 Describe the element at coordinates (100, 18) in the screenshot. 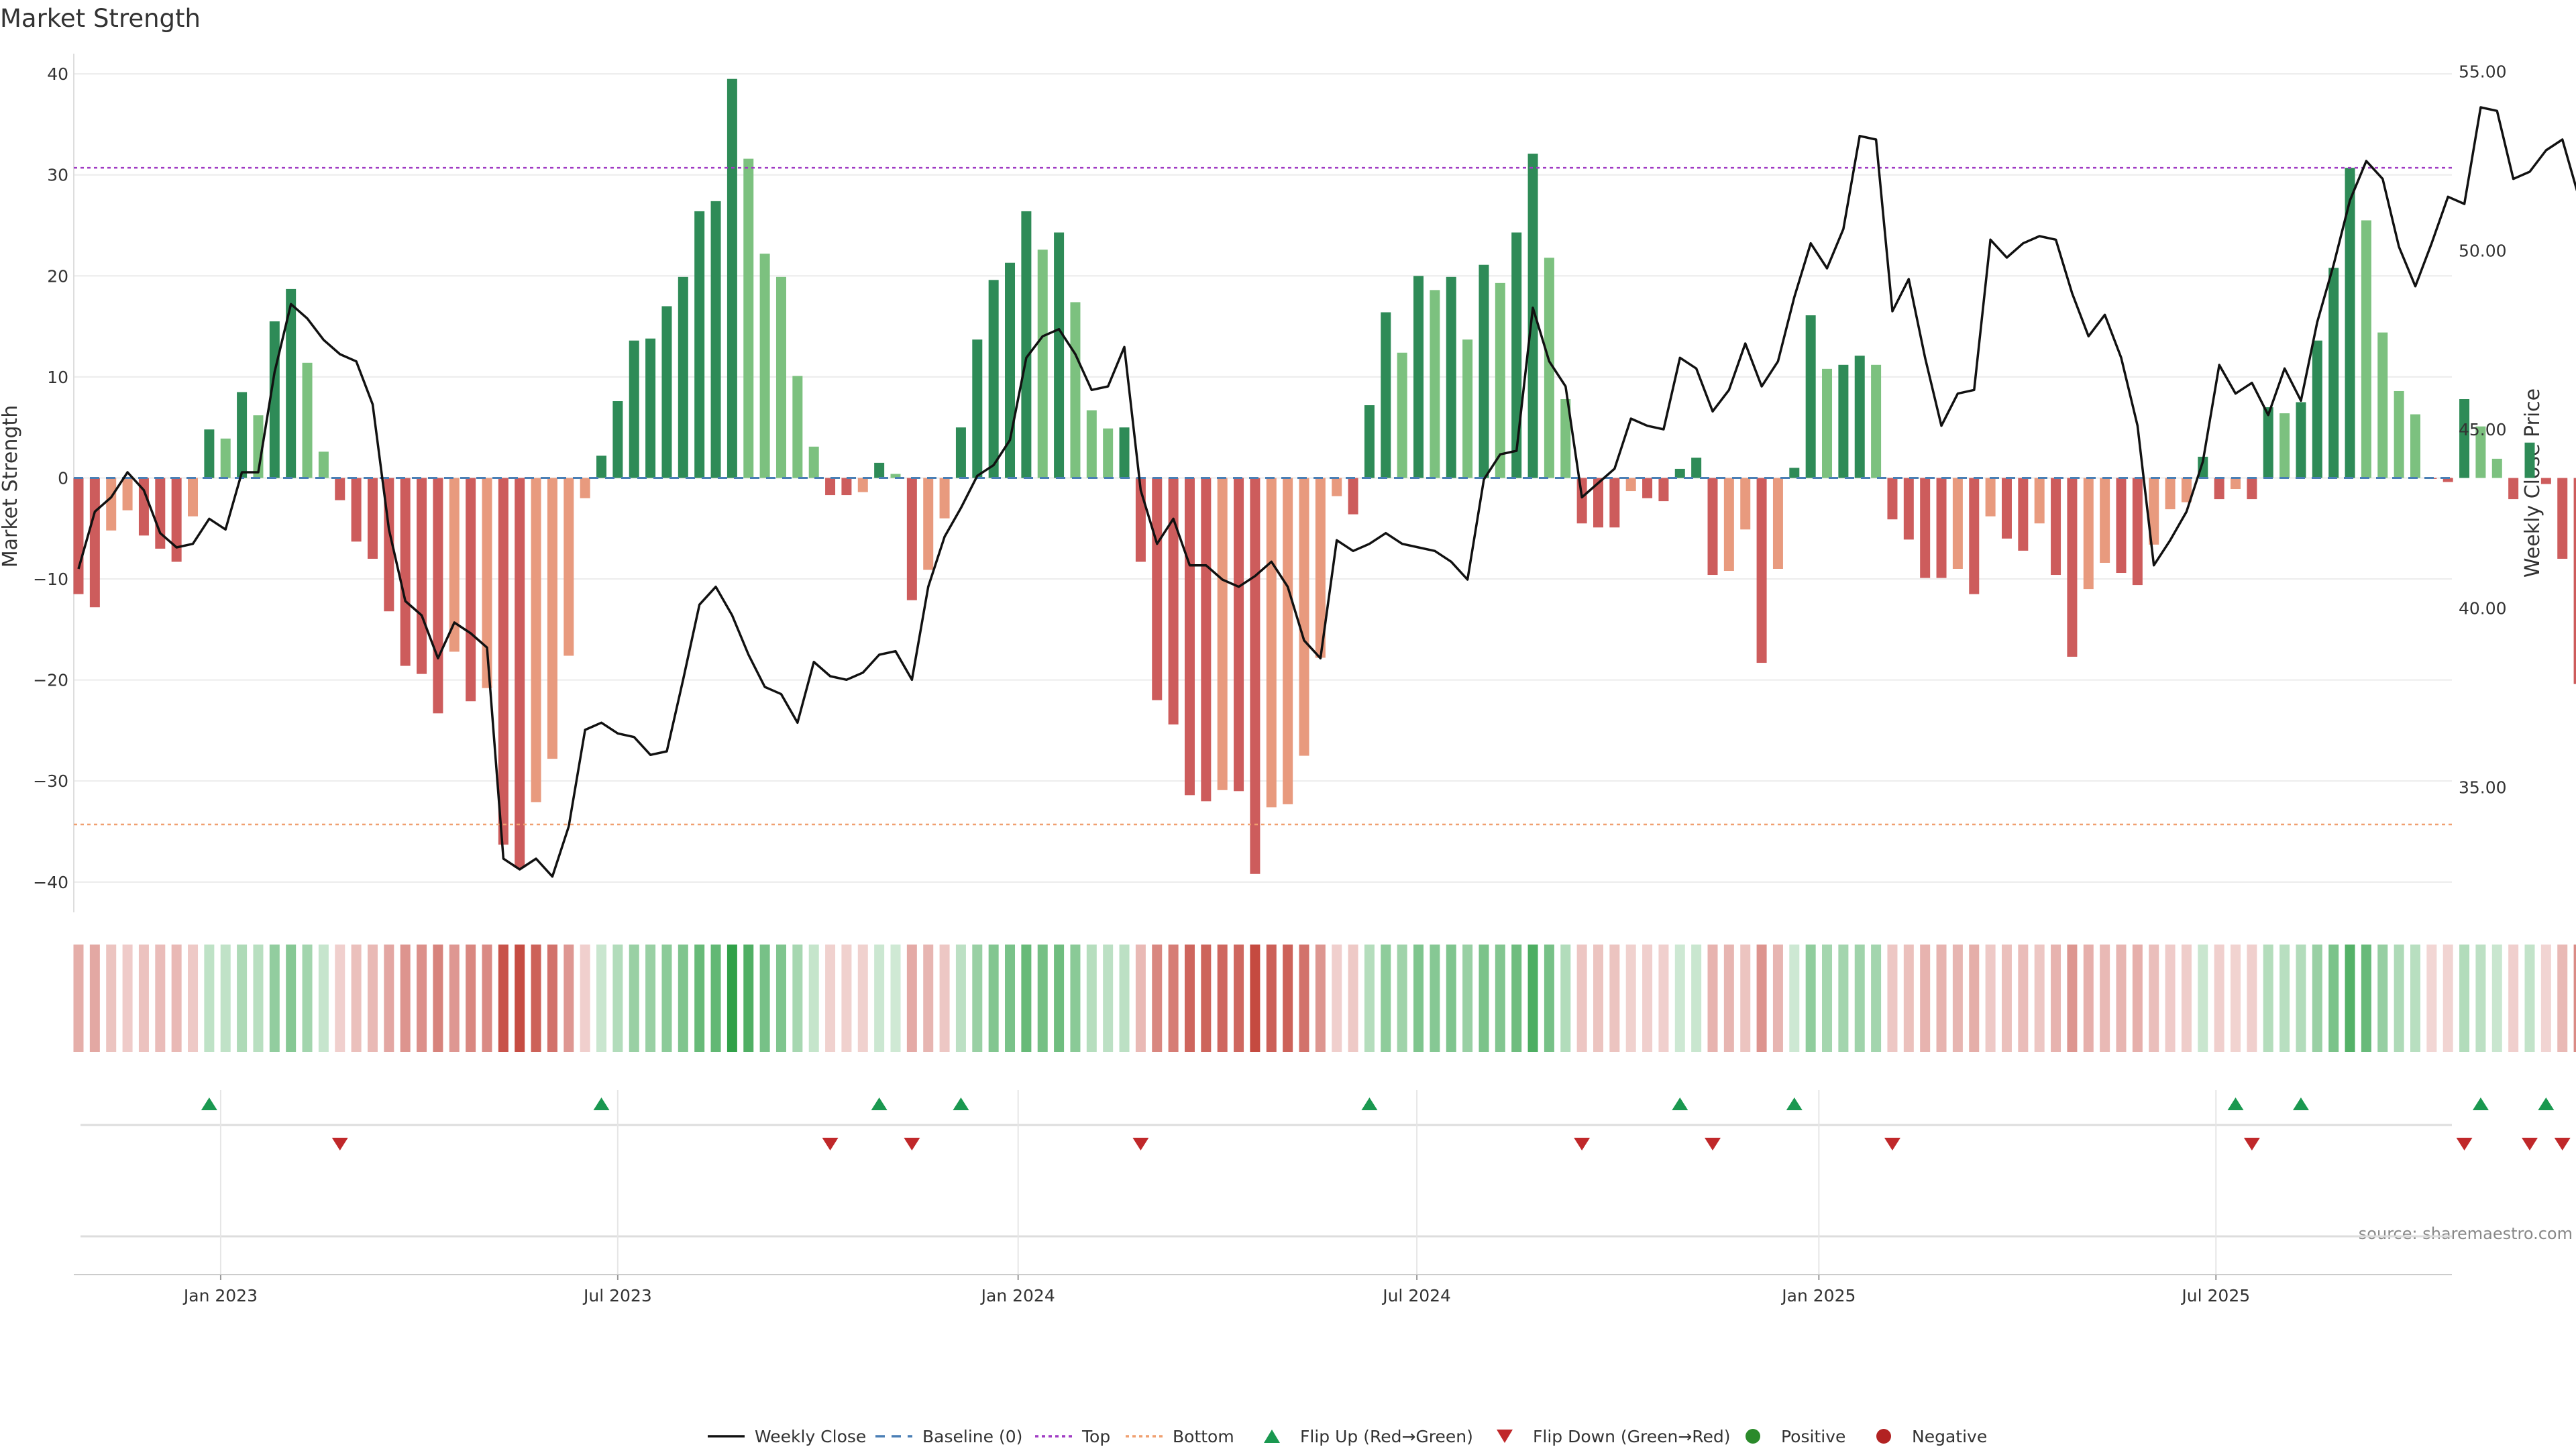

I see `chart-title: Market Strength` at that location.